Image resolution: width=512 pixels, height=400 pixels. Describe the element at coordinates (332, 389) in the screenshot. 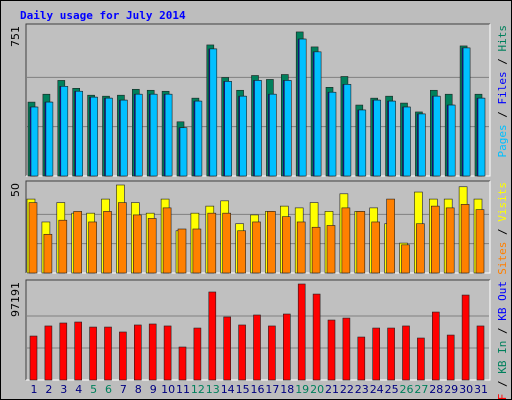

I see `x-tick-label: 21` at that location.